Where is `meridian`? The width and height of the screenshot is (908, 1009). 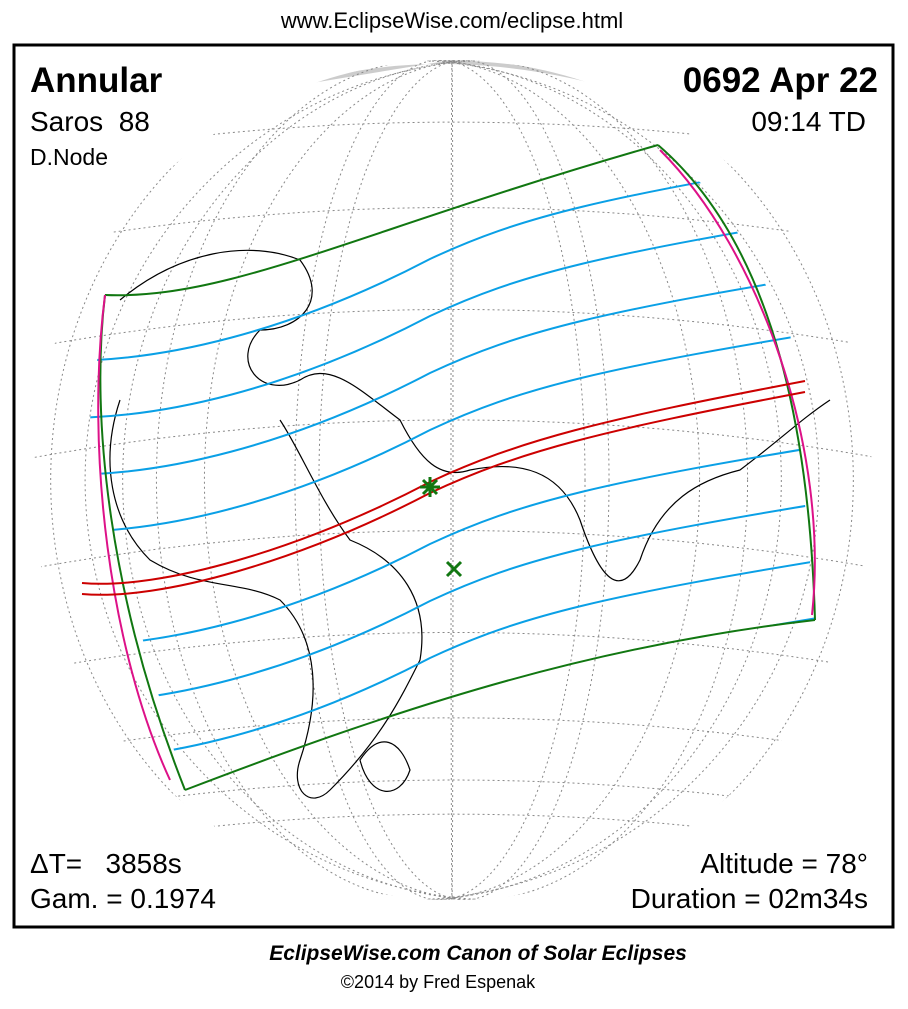
meridian is located at coordinates (452, 480).